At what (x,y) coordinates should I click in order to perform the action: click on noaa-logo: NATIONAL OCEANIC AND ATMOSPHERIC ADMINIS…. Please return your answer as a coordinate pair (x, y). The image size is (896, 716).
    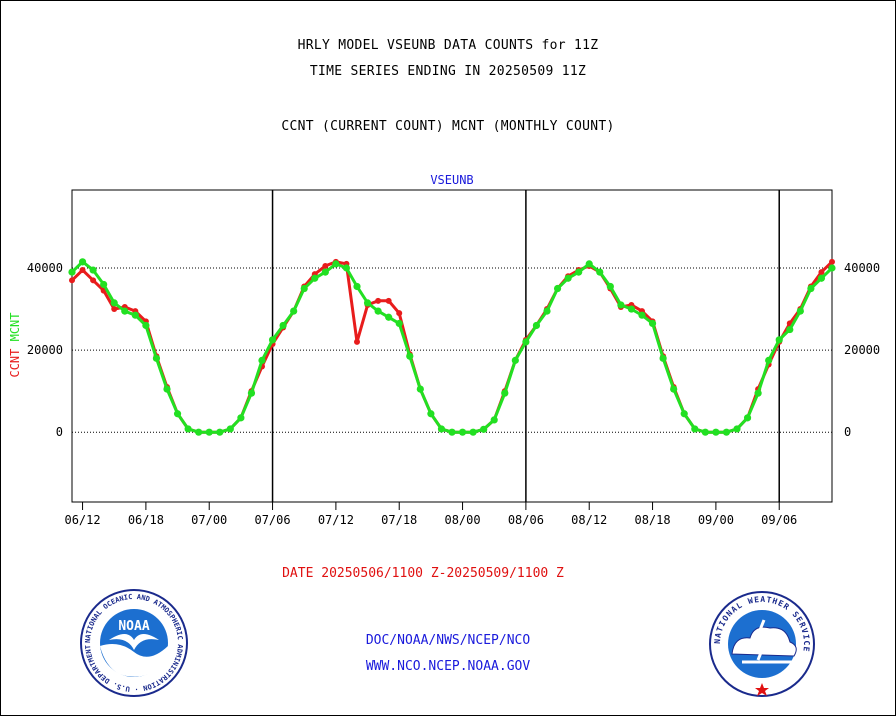
    Looking at the image, I should click on (134, 643).